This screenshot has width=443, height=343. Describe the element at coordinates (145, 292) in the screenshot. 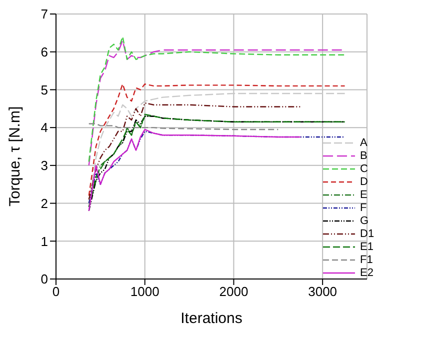

I see `x-tick-label: 1000` at that location.